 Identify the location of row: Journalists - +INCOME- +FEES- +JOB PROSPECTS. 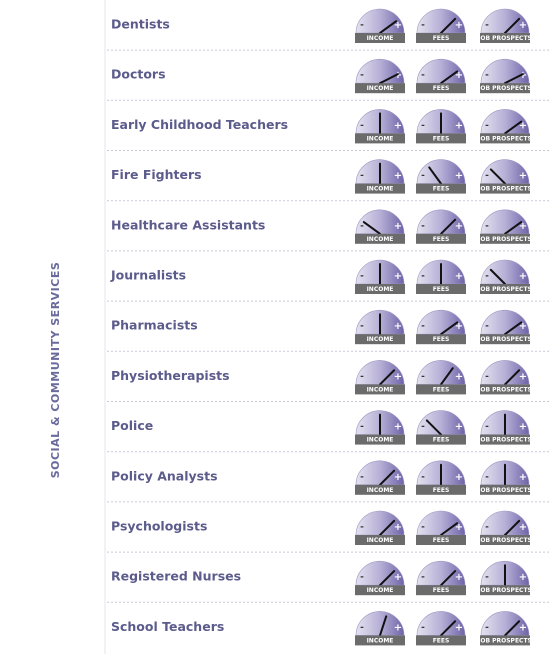
(328, 272).